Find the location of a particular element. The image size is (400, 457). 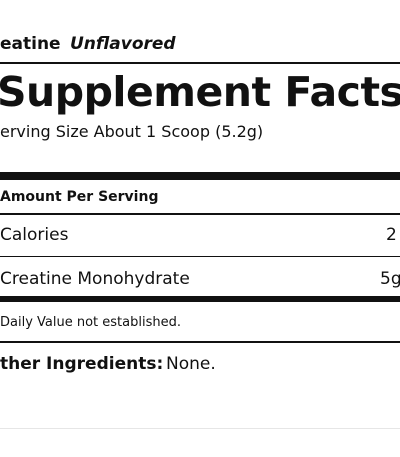

product-variant: Unflavored is located at coordinates (123, 44).